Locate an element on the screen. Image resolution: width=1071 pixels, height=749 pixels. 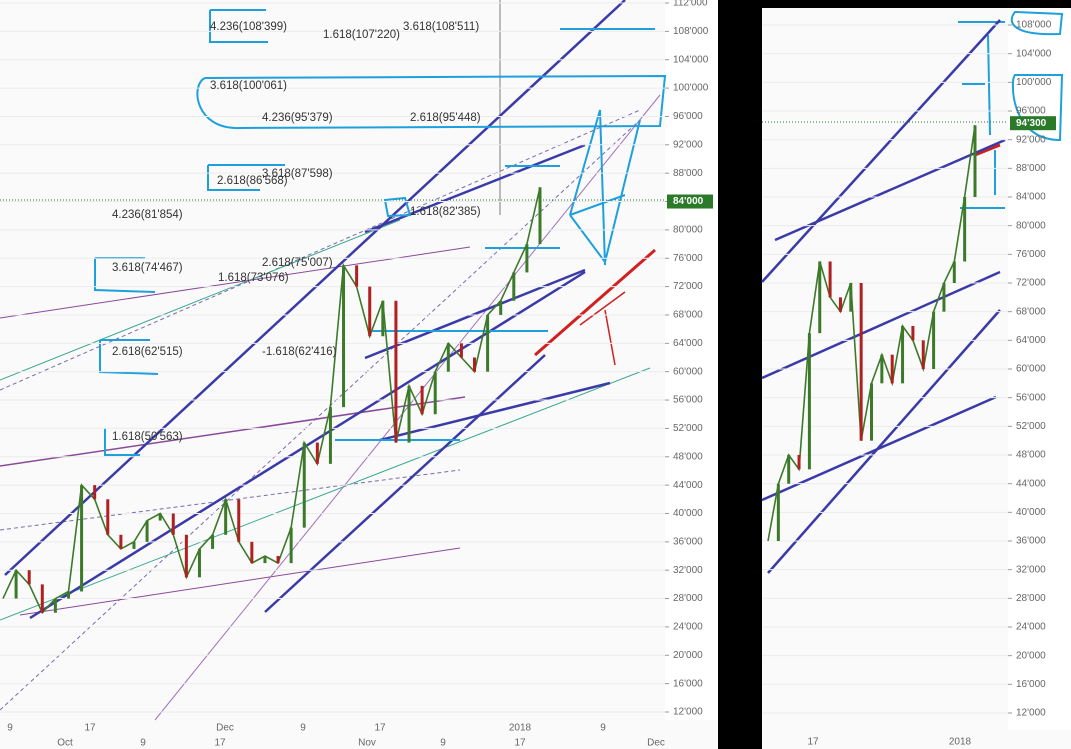
y-tick-label: 104'000 is located at coordinates (1034, 53).